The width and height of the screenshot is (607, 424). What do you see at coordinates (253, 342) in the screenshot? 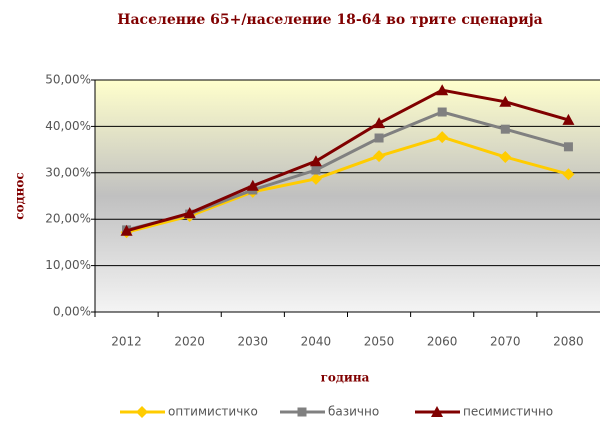
I see `x-tick-label: 2030` at bounding box center [253, 342].